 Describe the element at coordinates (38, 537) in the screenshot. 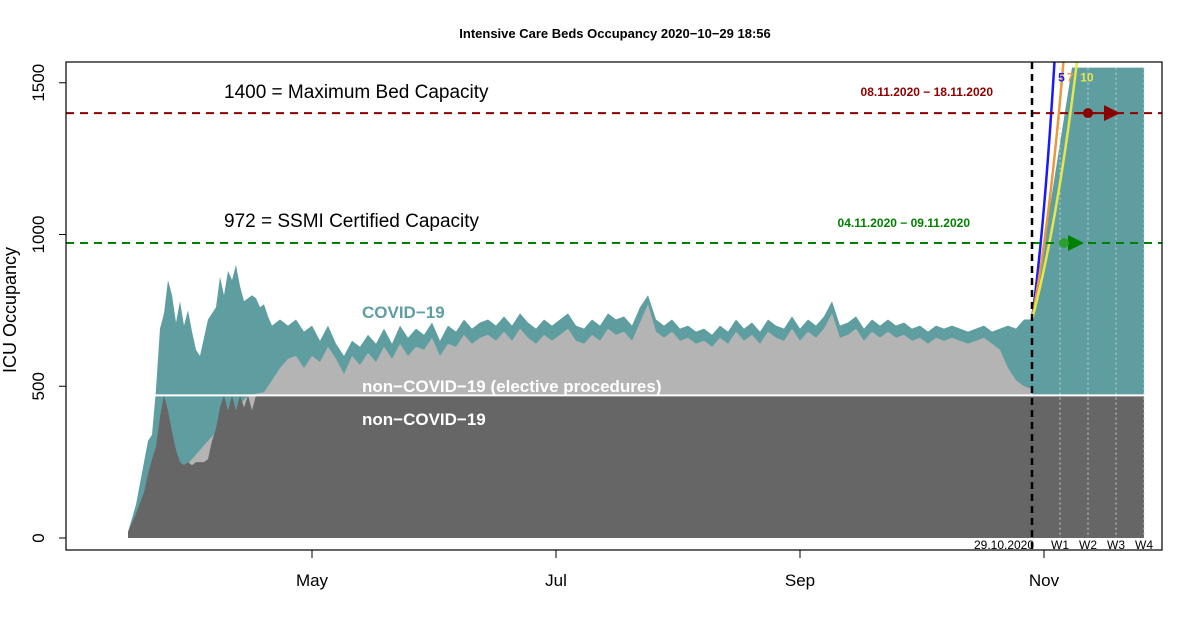

I see `y-tick-label: 0` at that location.